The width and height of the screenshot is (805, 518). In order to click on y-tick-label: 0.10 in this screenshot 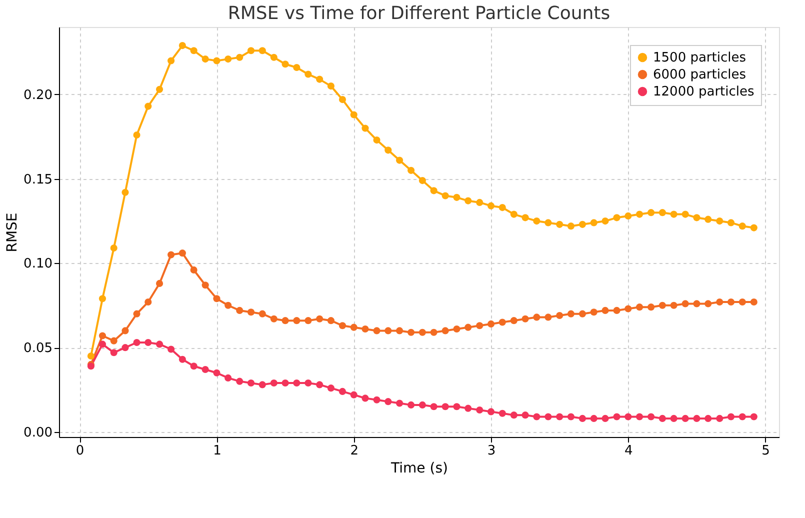, I will do `click(38, 264)`.